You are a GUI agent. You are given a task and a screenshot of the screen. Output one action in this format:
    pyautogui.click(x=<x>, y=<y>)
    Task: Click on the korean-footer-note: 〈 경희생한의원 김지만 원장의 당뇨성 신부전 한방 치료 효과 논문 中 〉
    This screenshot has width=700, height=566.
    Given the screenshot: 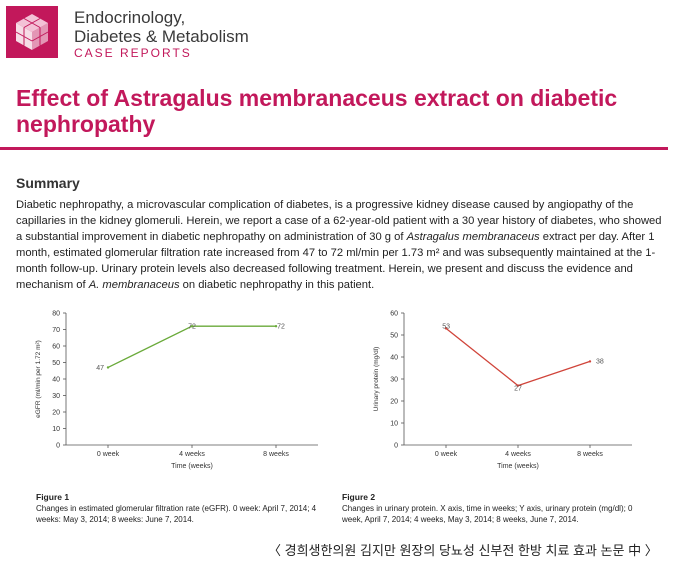 What is the action you would take?
    pyautogui.click(x=463, y=550)
    